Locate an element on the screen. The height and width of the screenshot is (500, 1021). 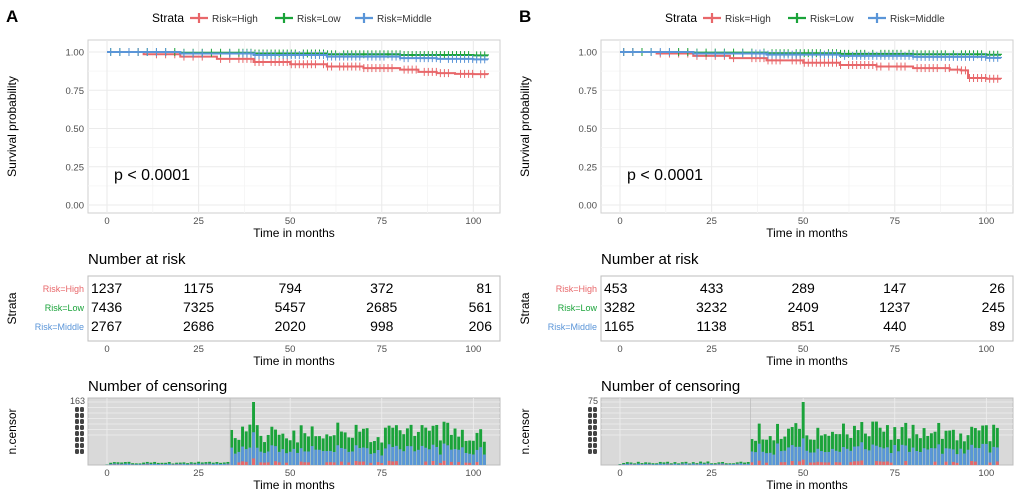
legend-item-label: Risk=Middle is located at coordinates (917, 19).